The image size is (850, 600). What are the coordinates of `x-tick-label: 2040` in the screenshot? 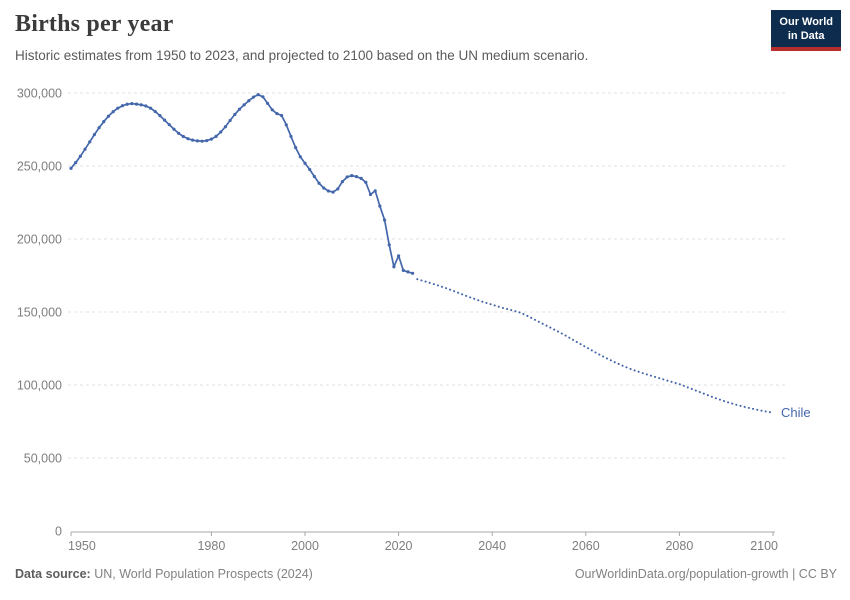 It's located at (492, 546).